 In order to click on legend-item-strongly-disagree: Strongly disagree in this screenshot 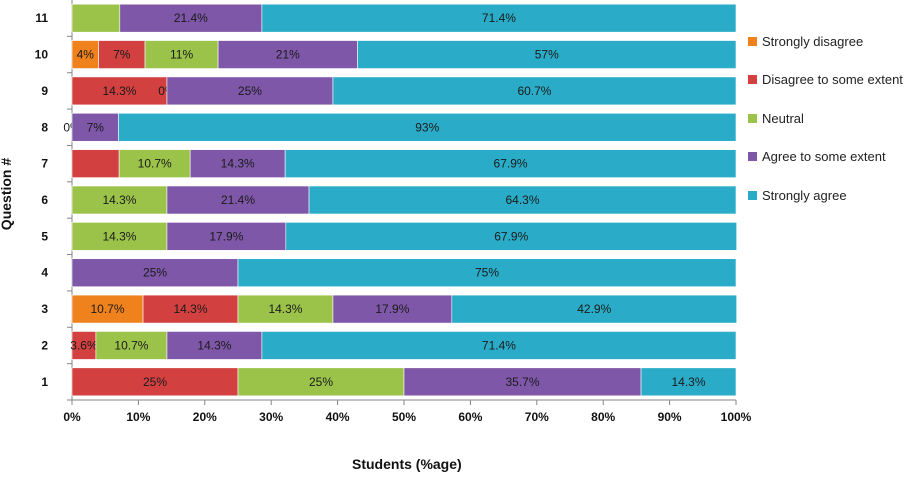, I will do `click(805, 41)`.